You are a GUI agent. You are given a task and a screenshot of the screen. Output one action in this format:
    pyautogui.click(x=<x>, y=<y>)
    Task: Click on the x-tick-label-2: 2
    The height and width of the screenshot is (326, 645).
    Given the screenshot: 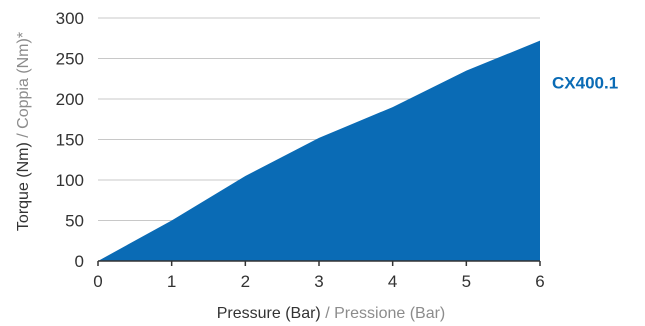 What is the action you would take?
    pyautogui.click(x=245, y=281)
    